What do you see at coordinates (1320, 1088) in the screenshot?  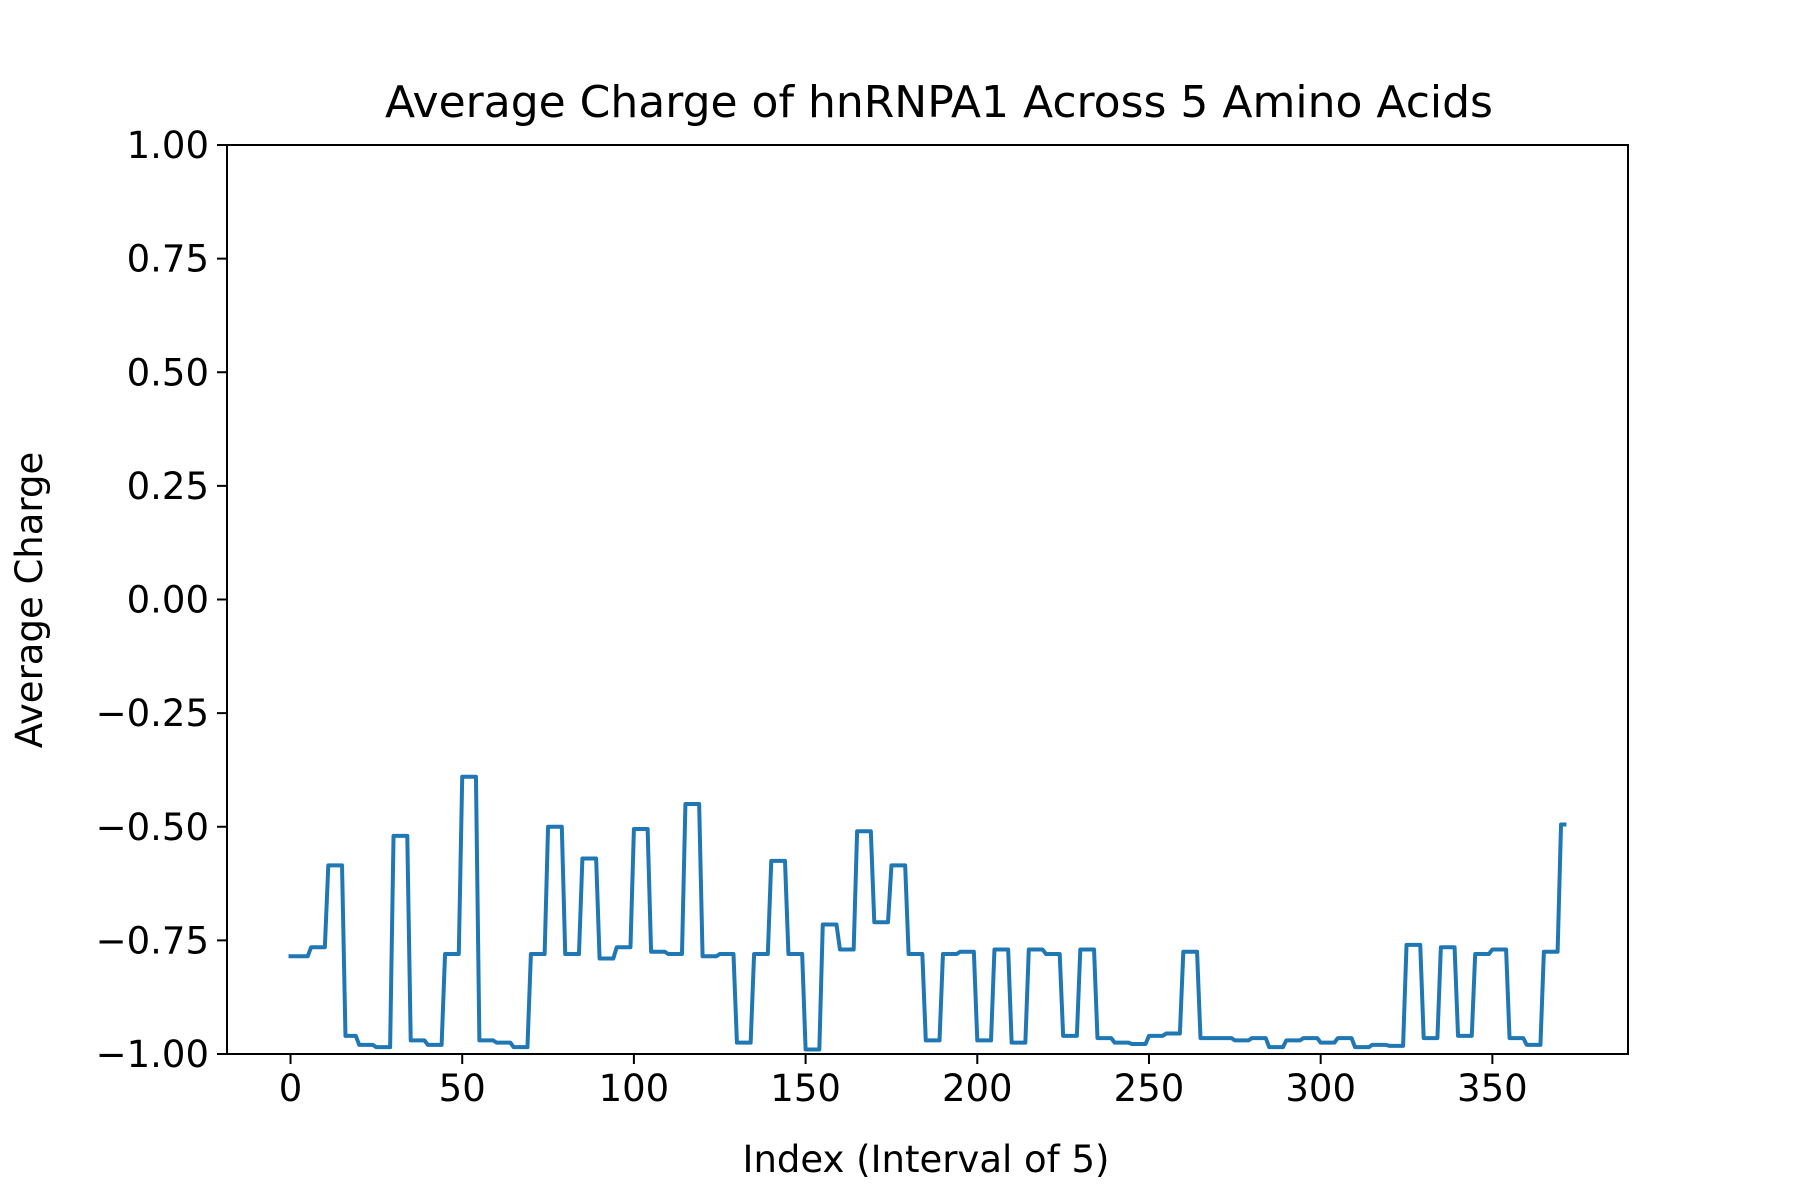 I see `x-tick-label: 300` at bounding box center [1320, 1088].